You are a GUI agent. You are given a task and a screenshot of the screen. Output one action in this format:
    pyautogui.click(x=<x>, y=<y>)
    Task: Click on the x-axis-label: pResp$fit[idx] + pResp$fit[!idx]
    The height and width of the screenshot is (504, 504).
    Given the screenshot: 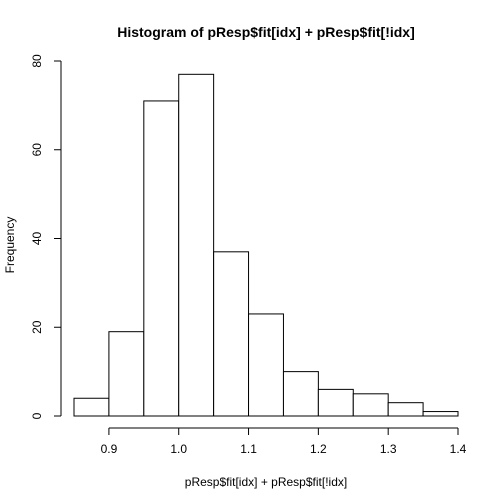 What is the action you would take?
    pyautogui.click(x=266, y=482)
    